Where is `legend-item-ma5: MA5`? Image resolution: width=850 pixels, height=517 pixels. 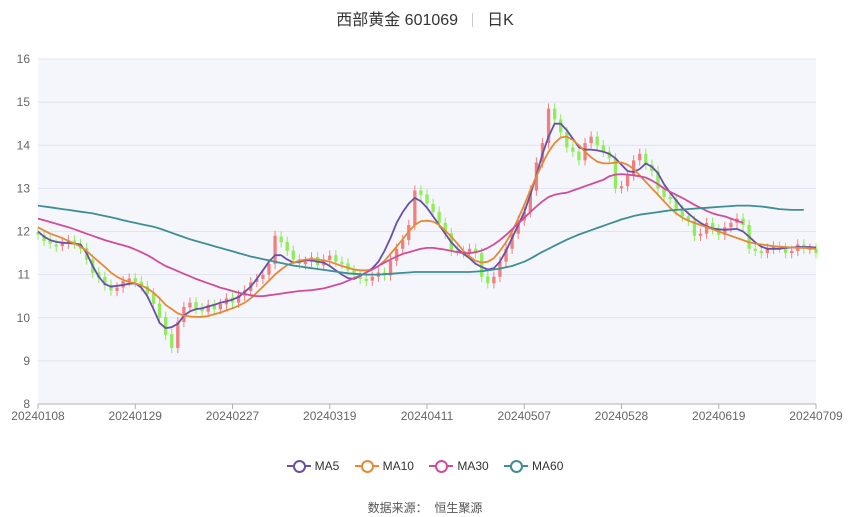 legend-item-ma5: MA5 is located at coordinates (313, 466).